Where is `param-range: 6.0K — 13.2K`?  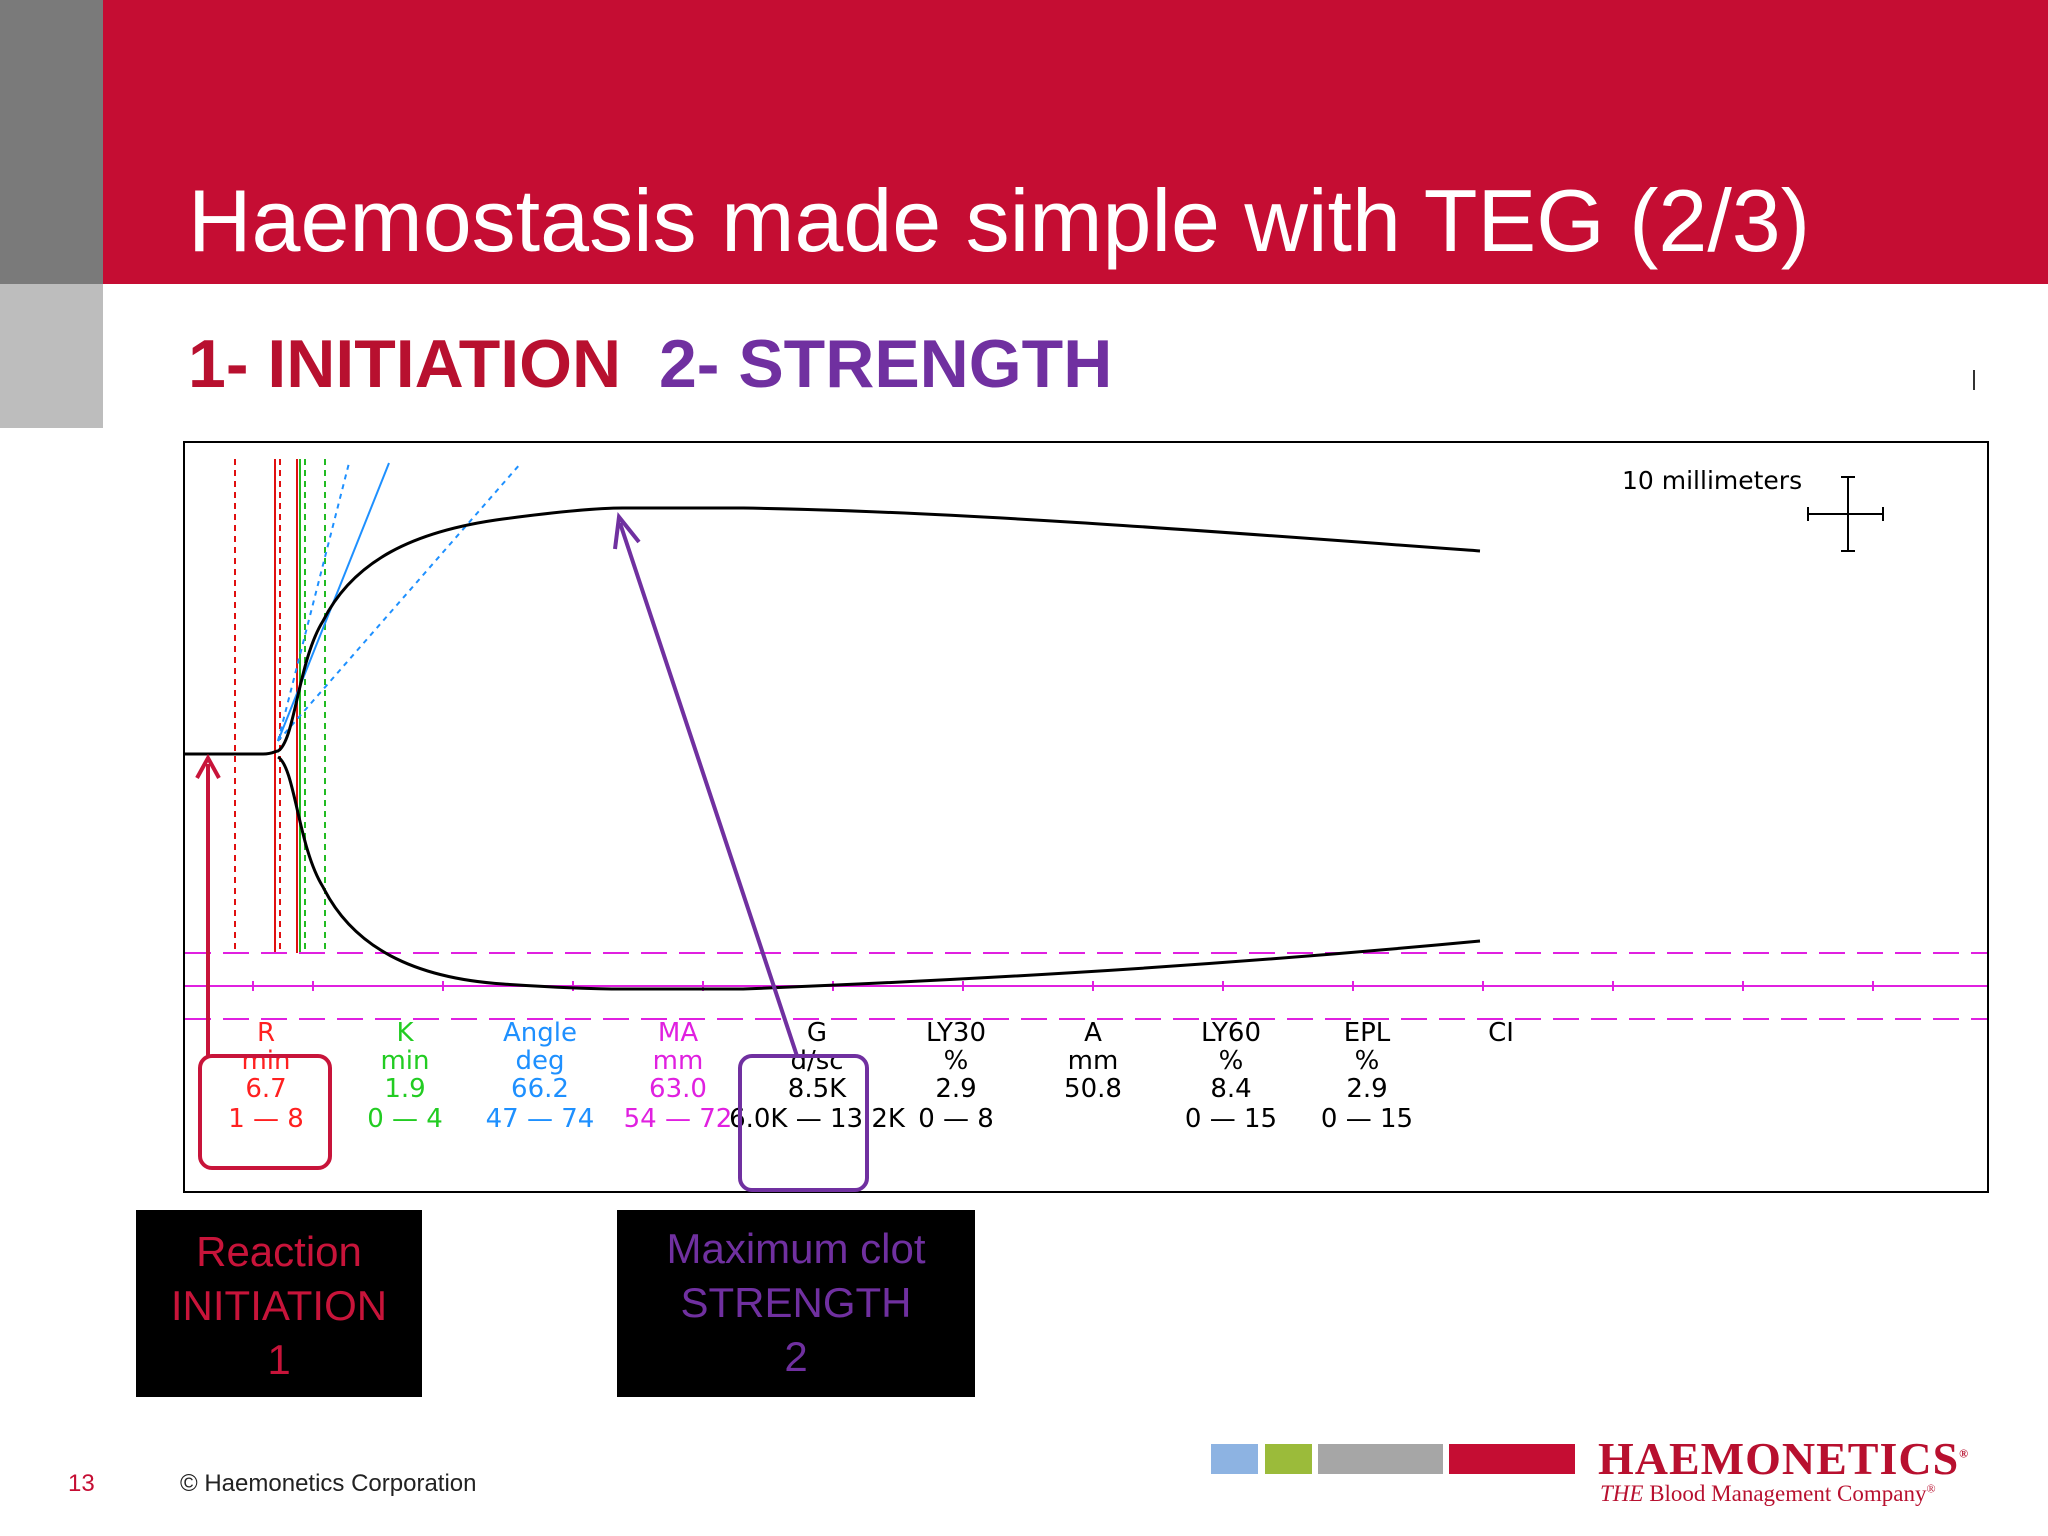
param-range: 6.0K — 13.2K is located at coordinates (817, 1119).